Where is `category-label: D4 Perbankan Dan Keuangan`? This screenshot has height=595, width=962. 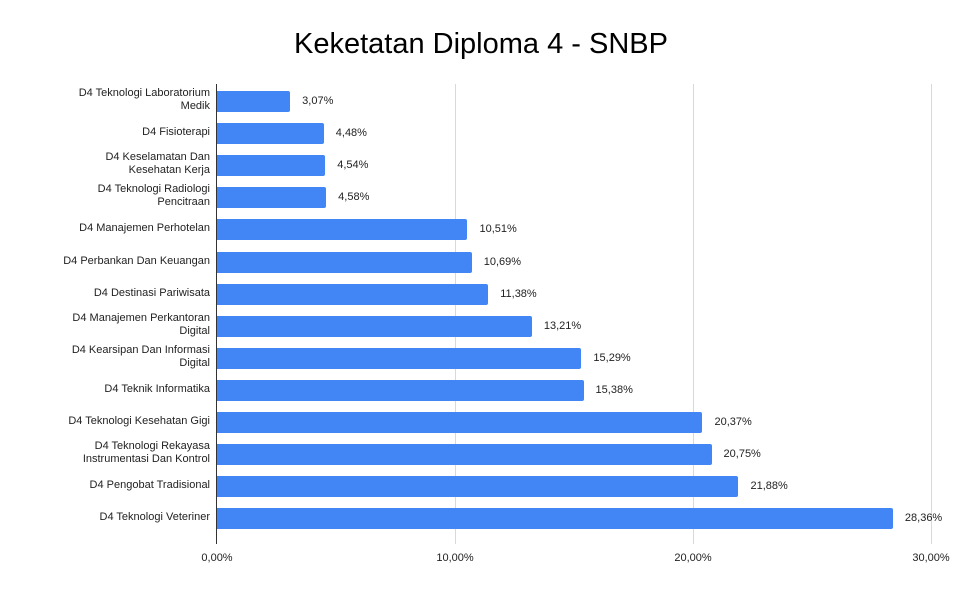 category-label: D4 Perbankan Dan Keuangan is located at coordinates (110, 261).